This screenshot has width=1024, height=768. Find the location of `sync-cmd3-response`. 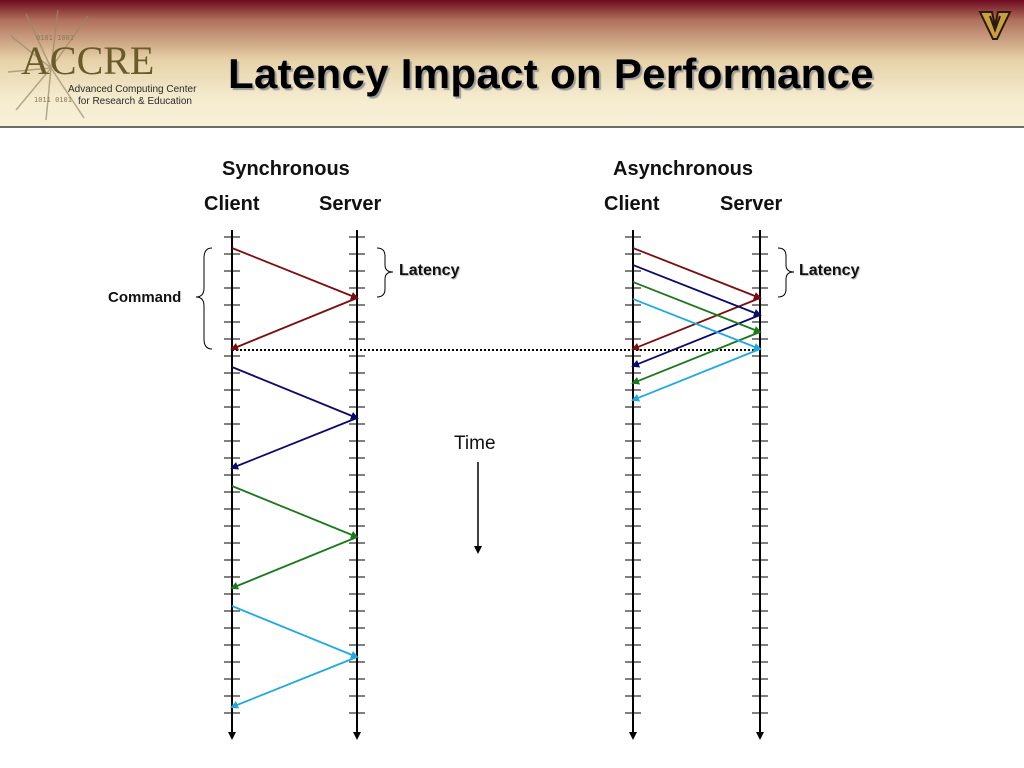

sync-cmd3-response is located at coordinates (294, 563).